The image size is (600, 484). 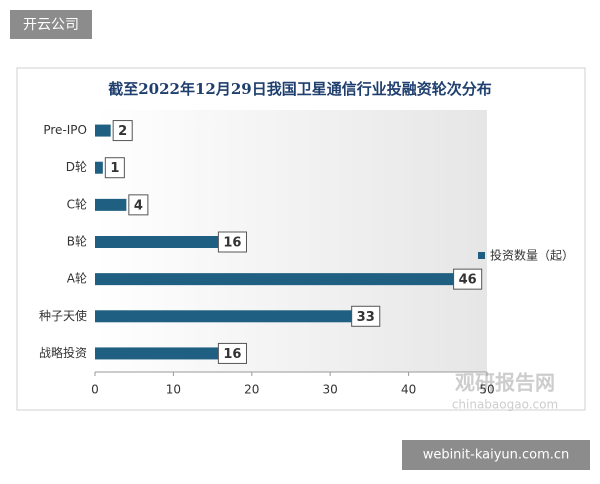 What do you see at coordinates (505, 405) in the screenshot?
I see `watermark-url: chinabaogao.com` at bounding box center [505, 405].